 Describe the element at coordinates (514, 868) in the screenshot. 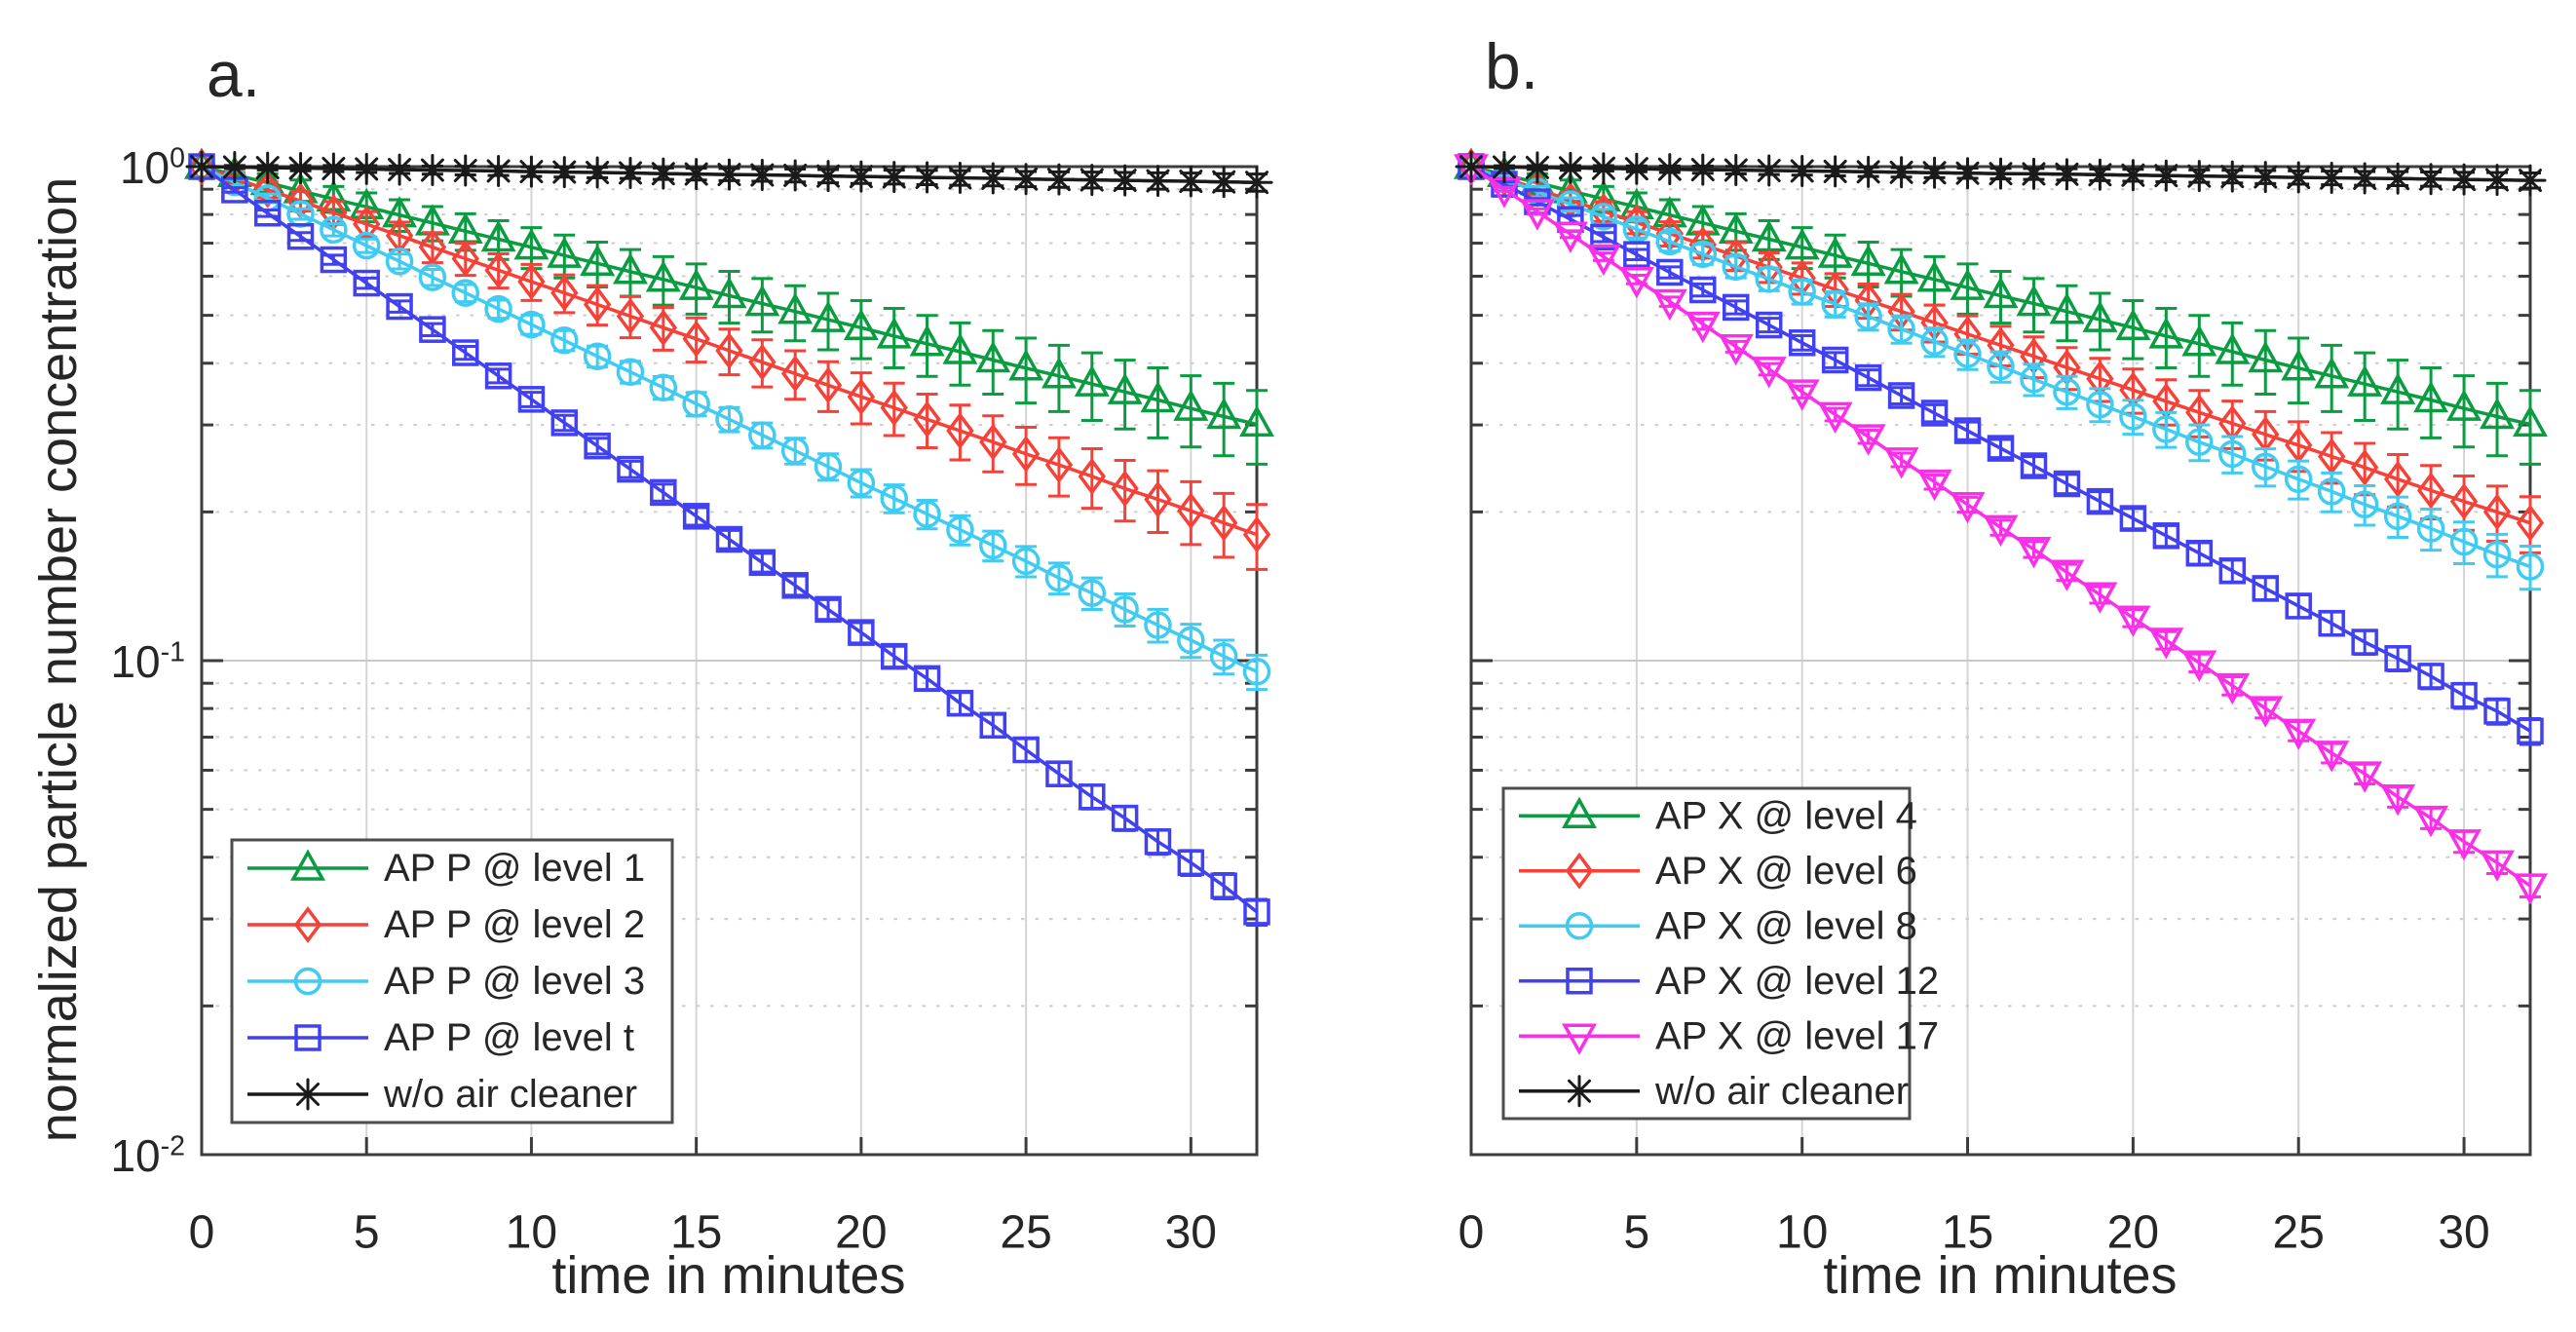

I see `legend-label: AP P @ level 1` at that location.